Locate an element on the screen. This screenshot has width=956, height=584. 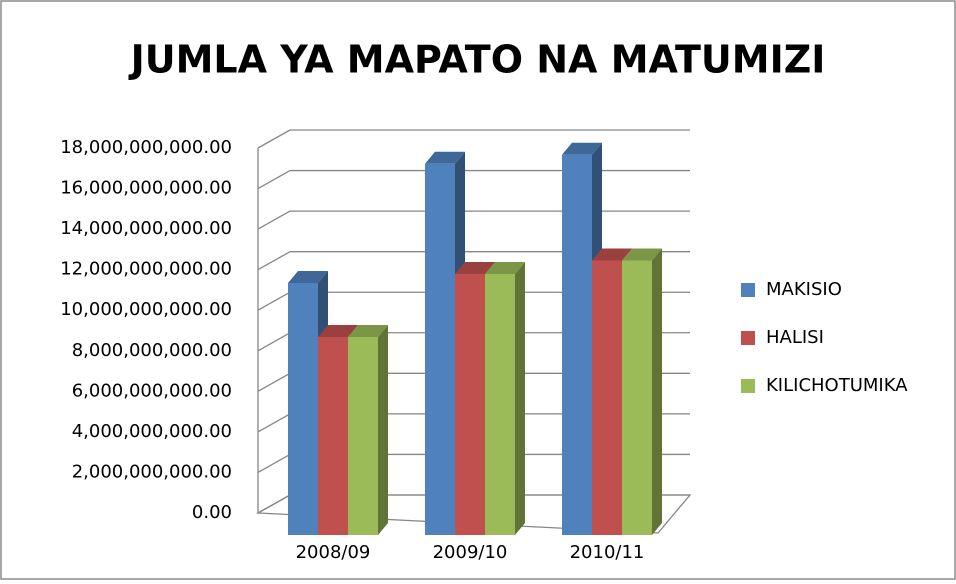
legend-label: HALISI is located at coordinates (795, 337).